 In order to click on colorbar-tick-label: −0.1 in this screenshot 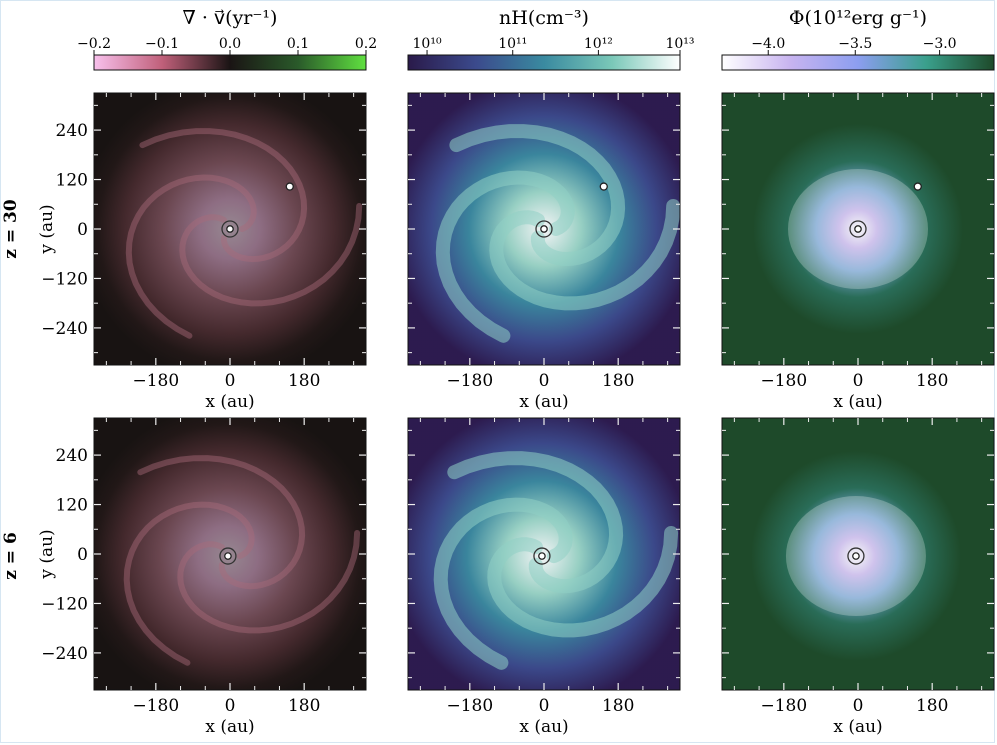, I will do `click(162, 44)`.